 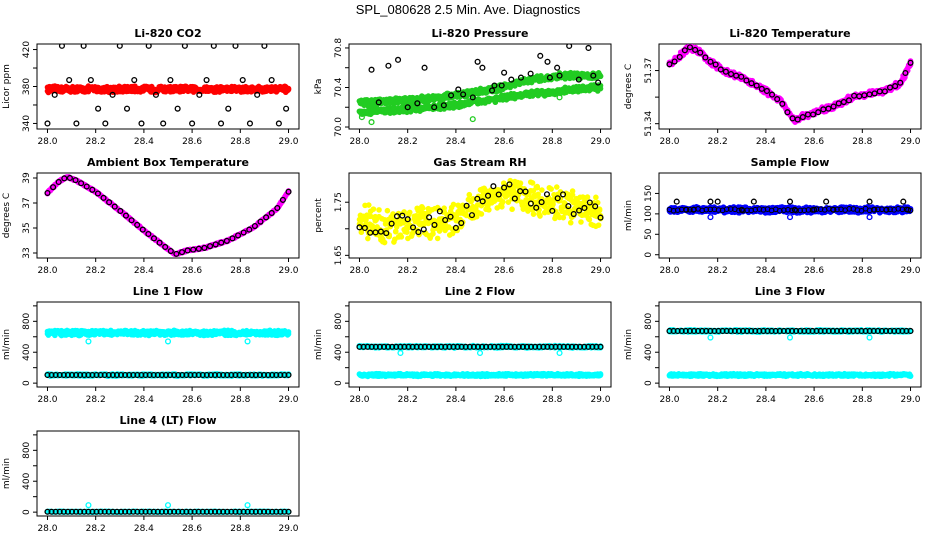 What do you see at coordinates (7, 215) in the screenshot?
I see `y-axis-label: degrees C` at bounding box center [7, 215].